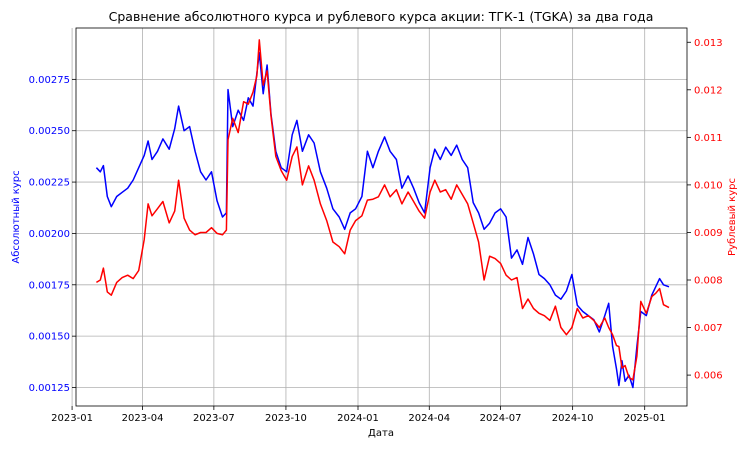 This screenshot has width=750, height=450. What do you see at coordinates (49, 388) in the screenshot?
I see `y-left-tick-label: 0.00125` at bounding box center [49, 388].